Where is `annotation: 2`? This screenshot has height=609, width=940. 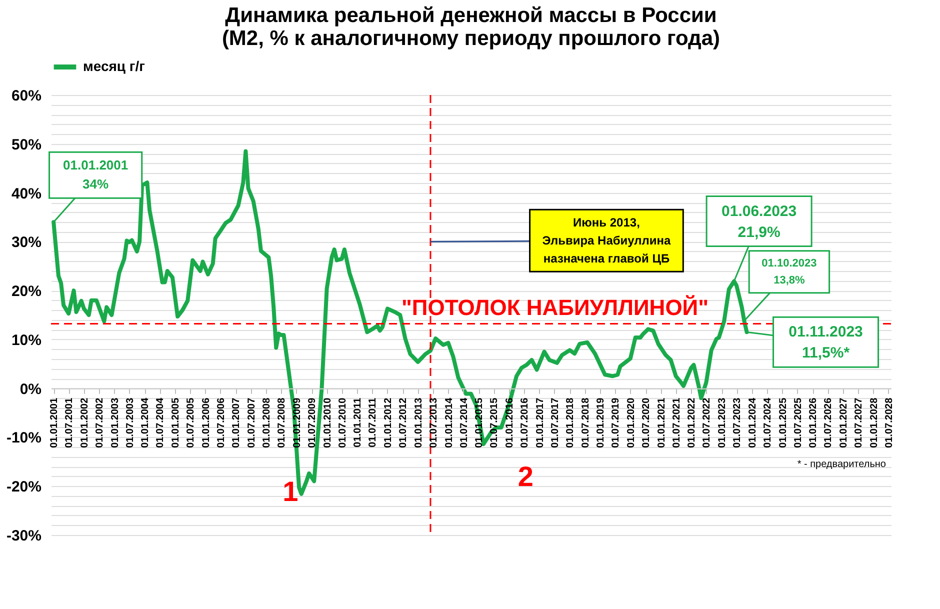 annotation: 2 is located at coordinates (526, 476).